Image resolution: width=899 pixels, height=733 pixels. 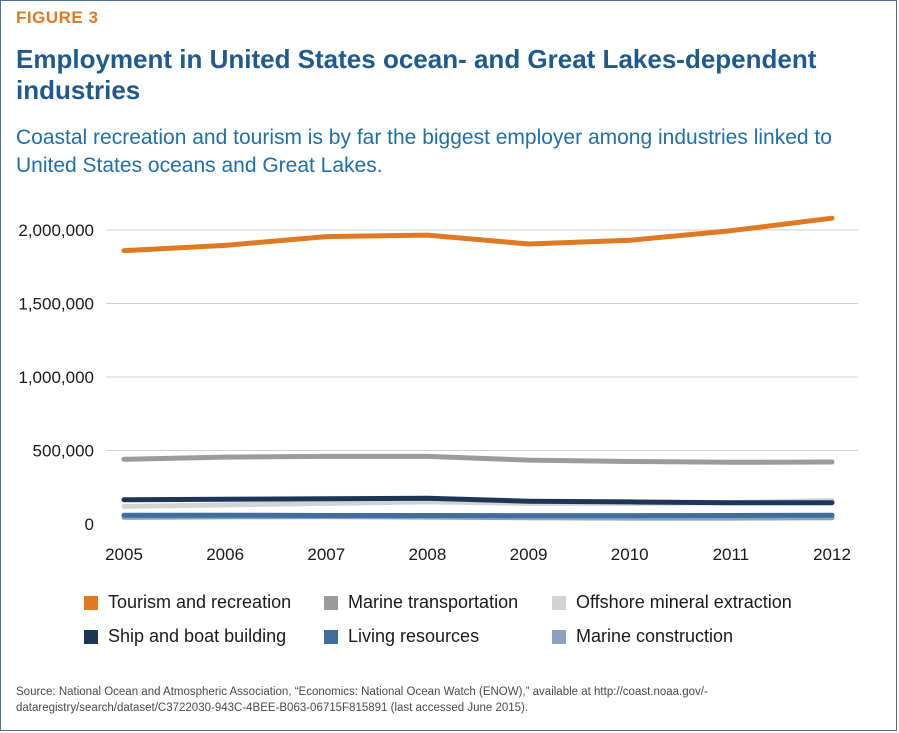 What do you see at coordinates (63, 451) in the screenshot?
I see `y-tick-label: 500,000` at bounding box center [63, 451].